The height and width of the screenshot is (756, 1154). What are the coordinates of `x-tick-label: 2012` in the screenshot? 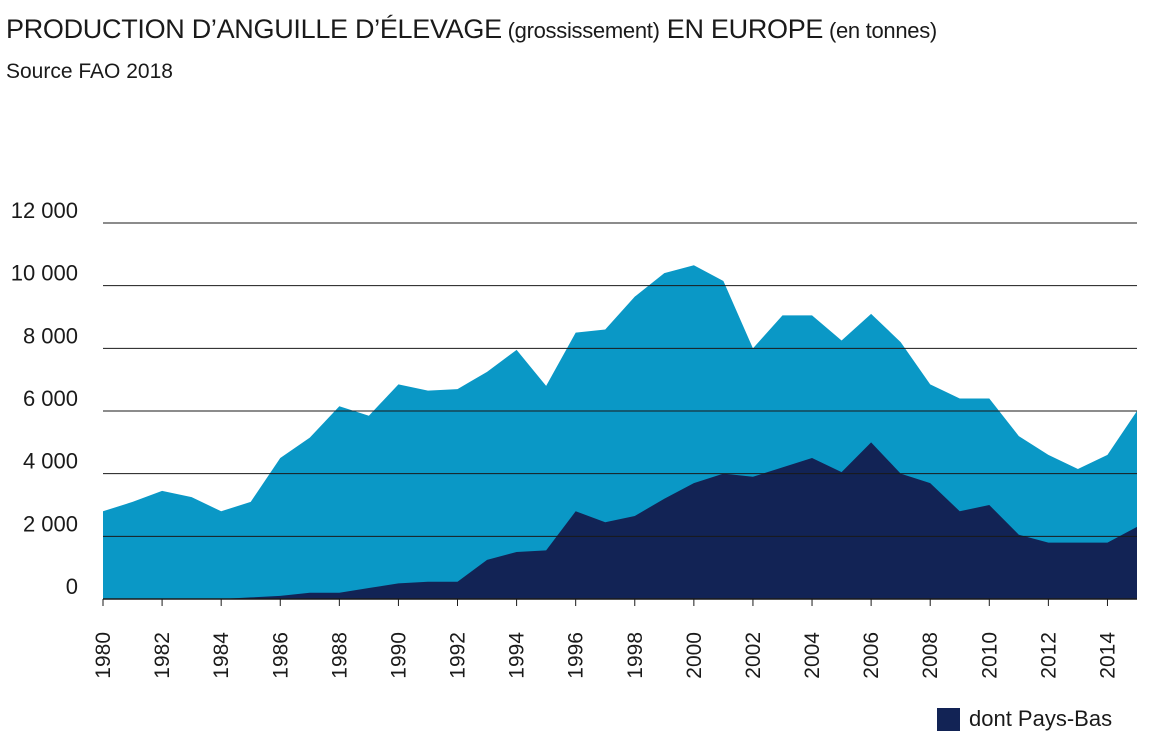 It's located at (1048, 655).